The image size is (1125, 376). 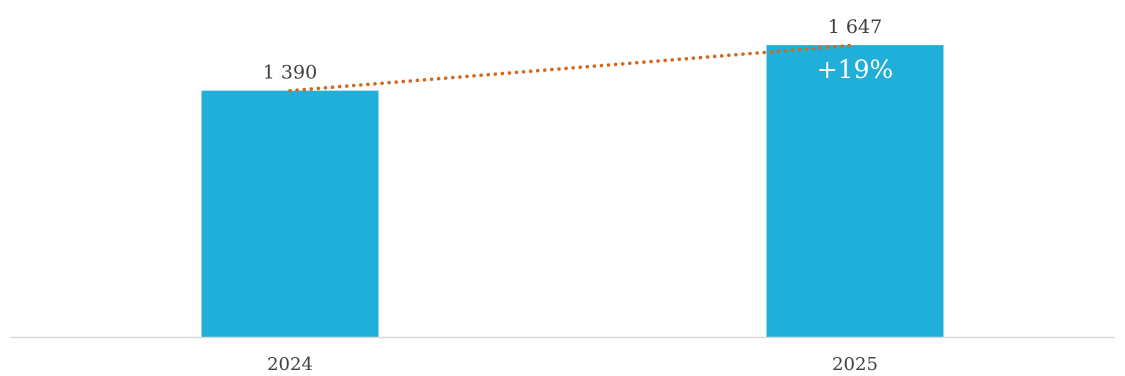 I want to click on x-tick-label-2024: 2024, so click(x=290, y=364).